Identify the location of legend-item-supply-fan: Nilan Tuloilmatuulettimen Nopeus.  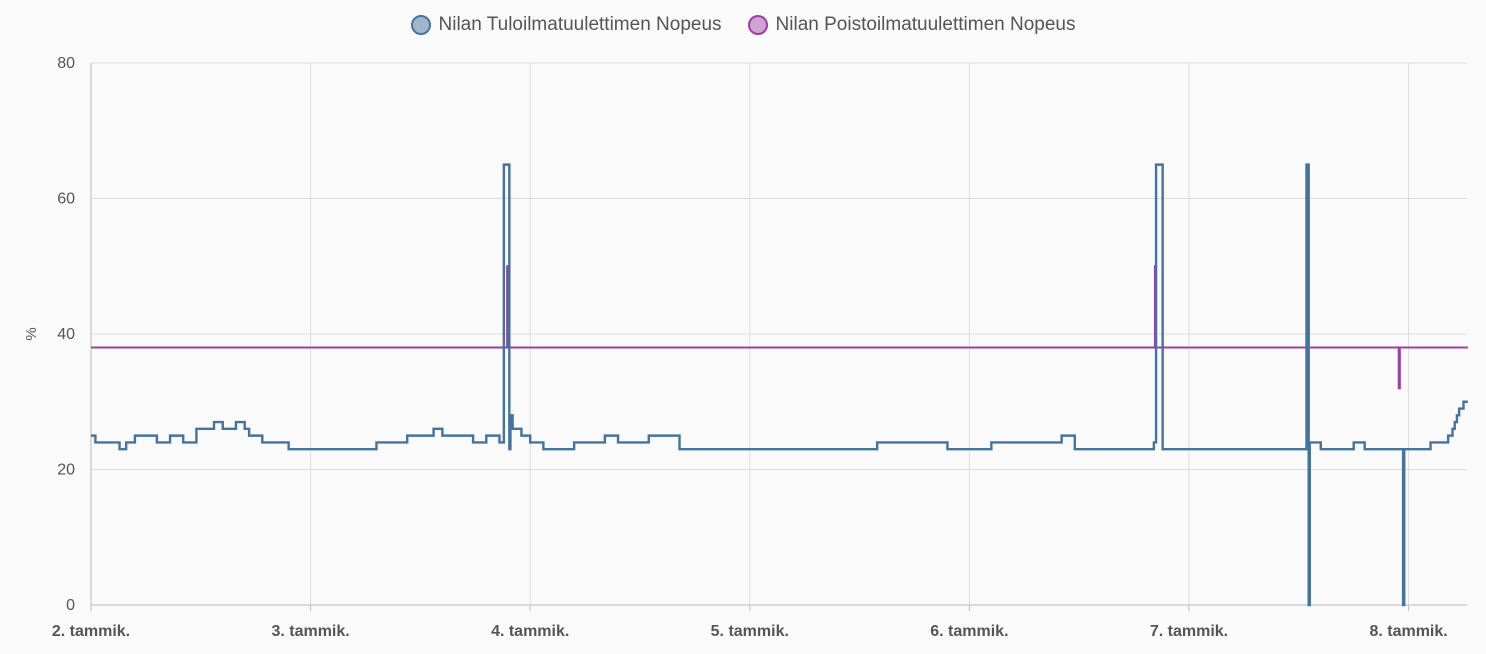
(566, 25).